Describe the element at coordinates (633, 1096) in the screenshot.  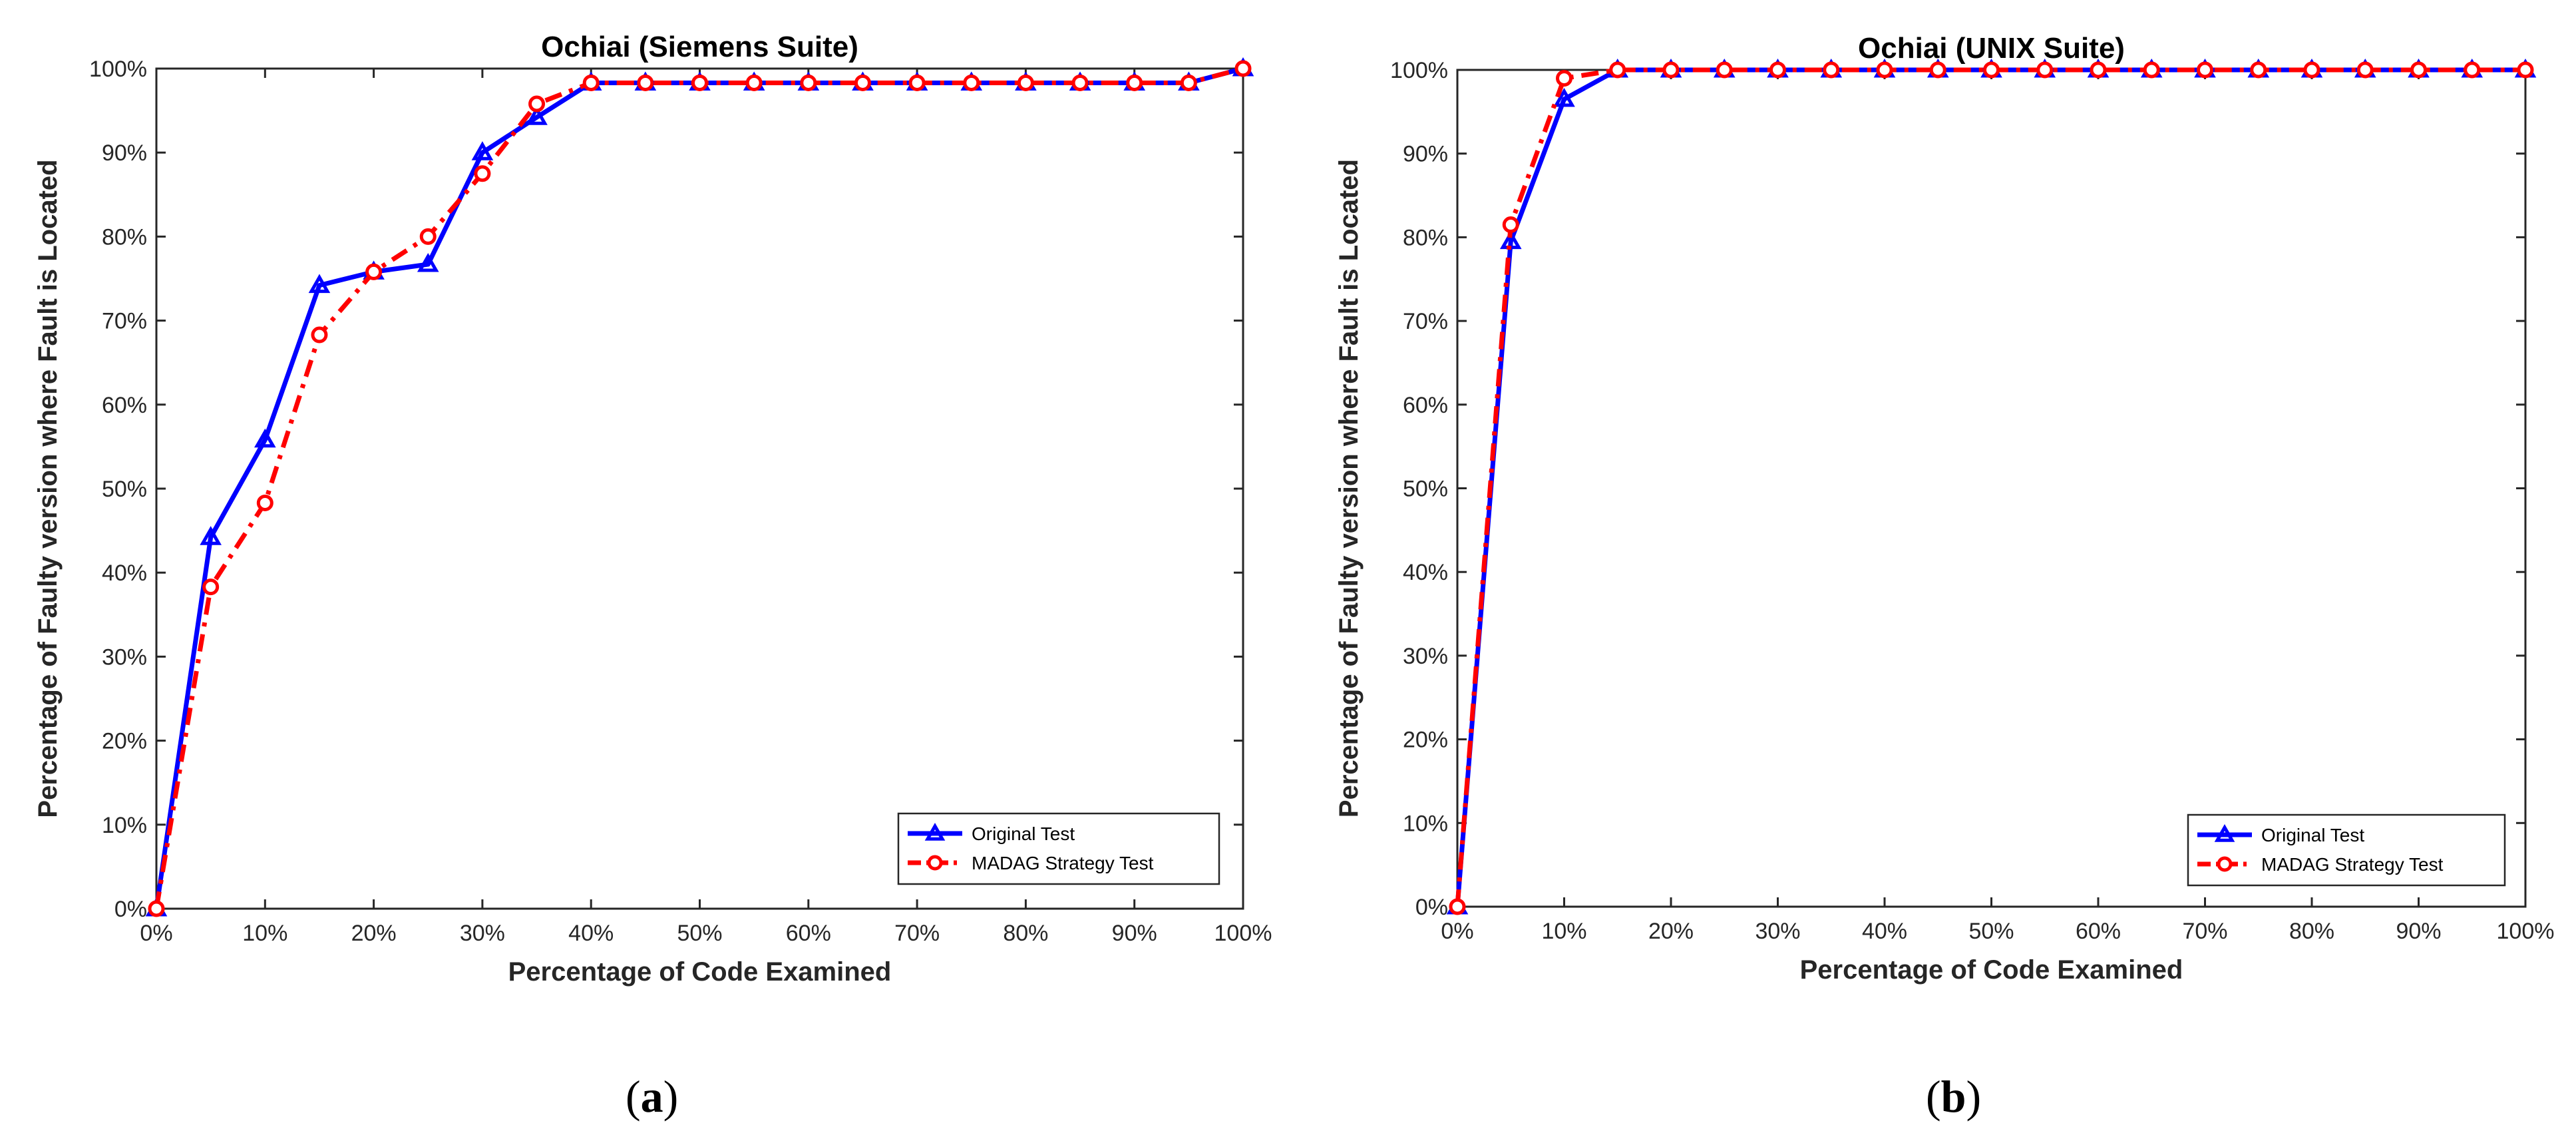
I see `caption-a-open: (` at that location.